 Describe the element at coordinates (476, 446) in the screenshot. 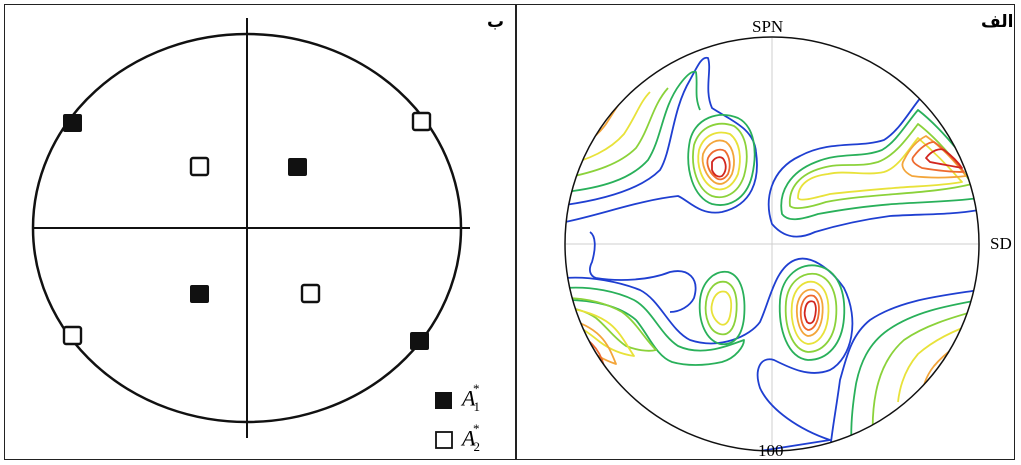

I see `legend-a2-sub: 2` at that location.